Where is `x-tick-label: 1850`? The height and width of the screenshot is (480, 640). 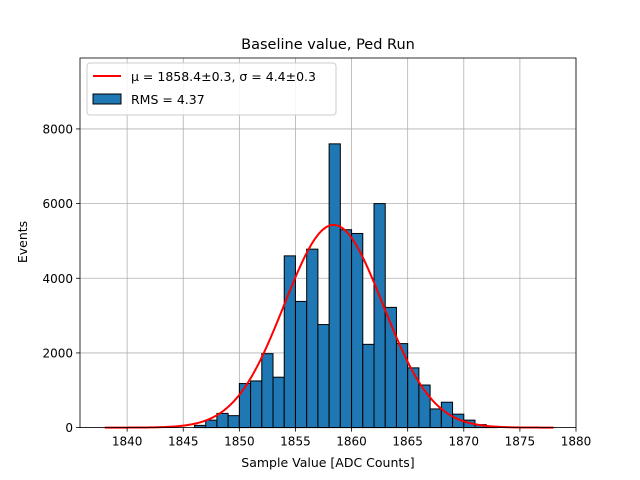
x-tick-label: 1850 is located at coordinates (239, 442).